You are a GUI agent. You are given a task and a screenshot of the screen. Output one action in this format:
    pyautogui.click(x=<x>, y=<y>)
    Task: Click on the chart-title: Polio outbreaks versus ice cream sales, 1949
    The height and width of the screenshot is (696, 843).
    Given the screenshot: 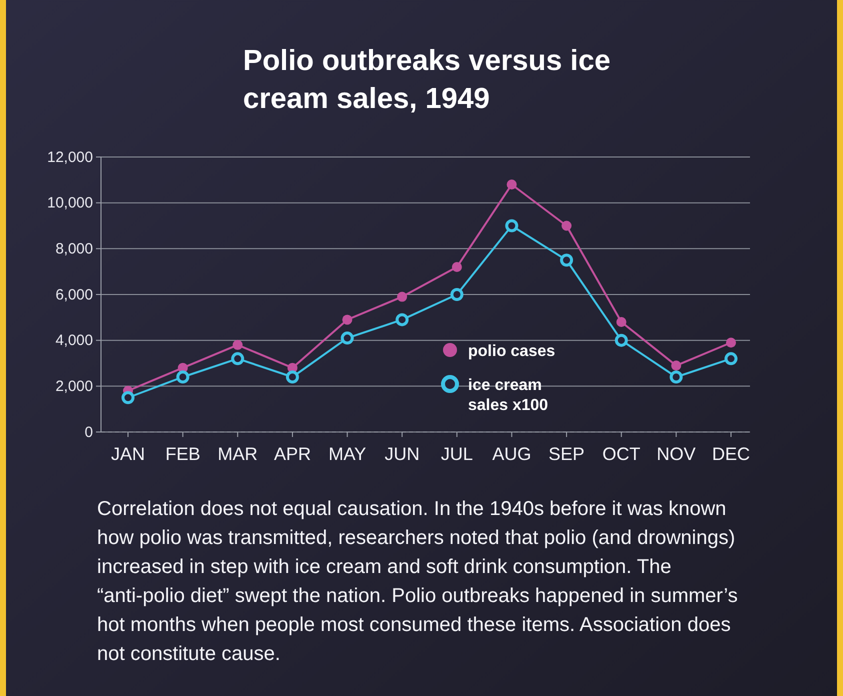 What is the action you would take?
    pyautogui.click(x=426, y=80)
    